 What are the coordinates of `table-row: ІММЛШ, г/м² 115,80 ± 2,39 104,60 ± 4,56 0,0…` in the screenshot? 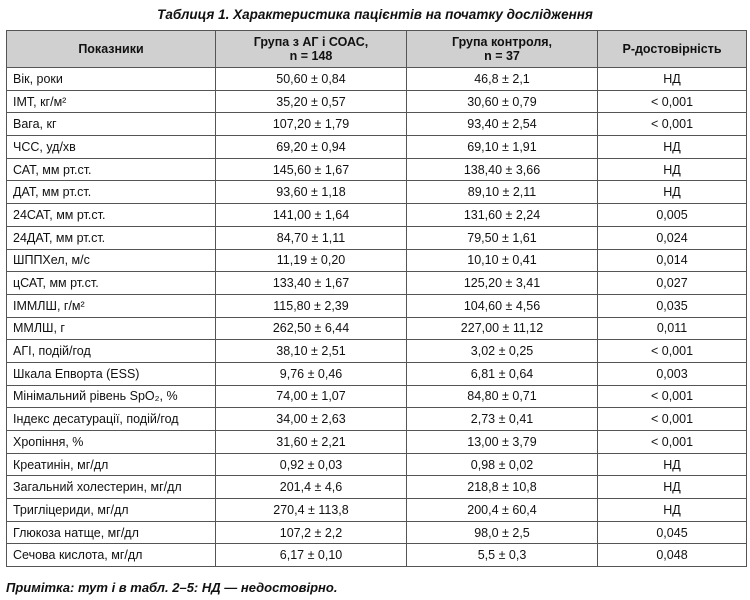 It's located at (376, 305).